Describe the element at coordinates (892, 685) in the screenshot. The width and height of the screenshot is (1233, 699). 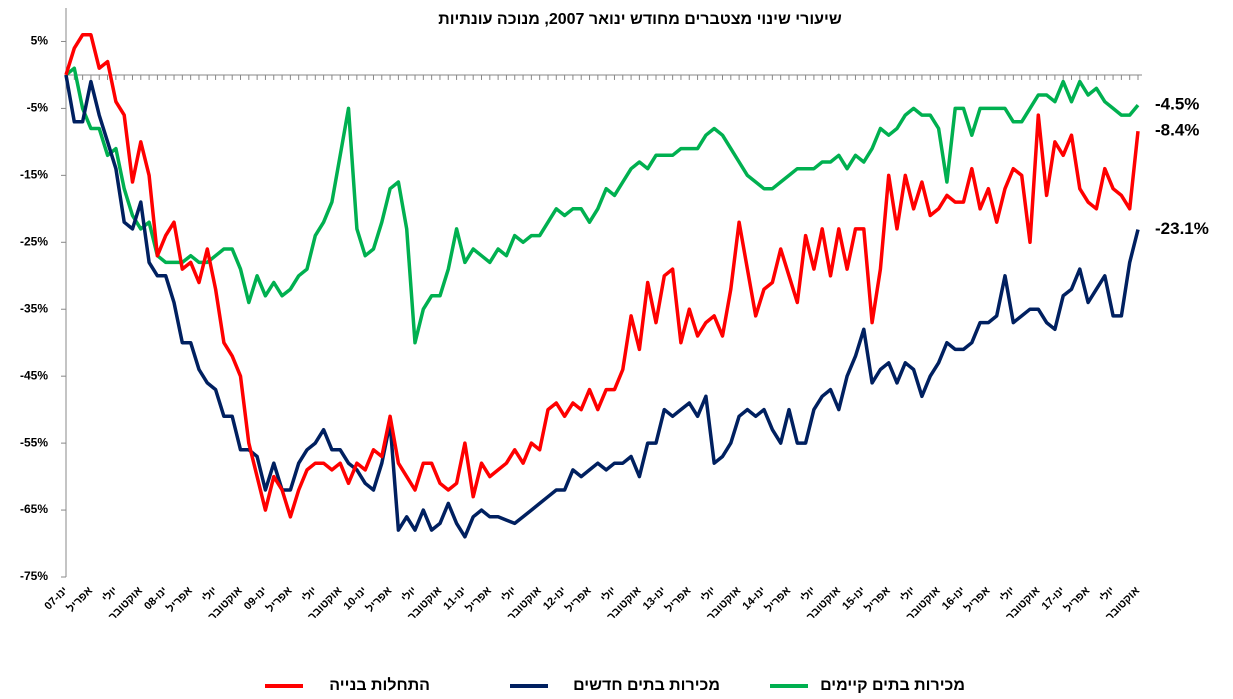
I see `legend-label: מכירות בתים קיימים` at that location.